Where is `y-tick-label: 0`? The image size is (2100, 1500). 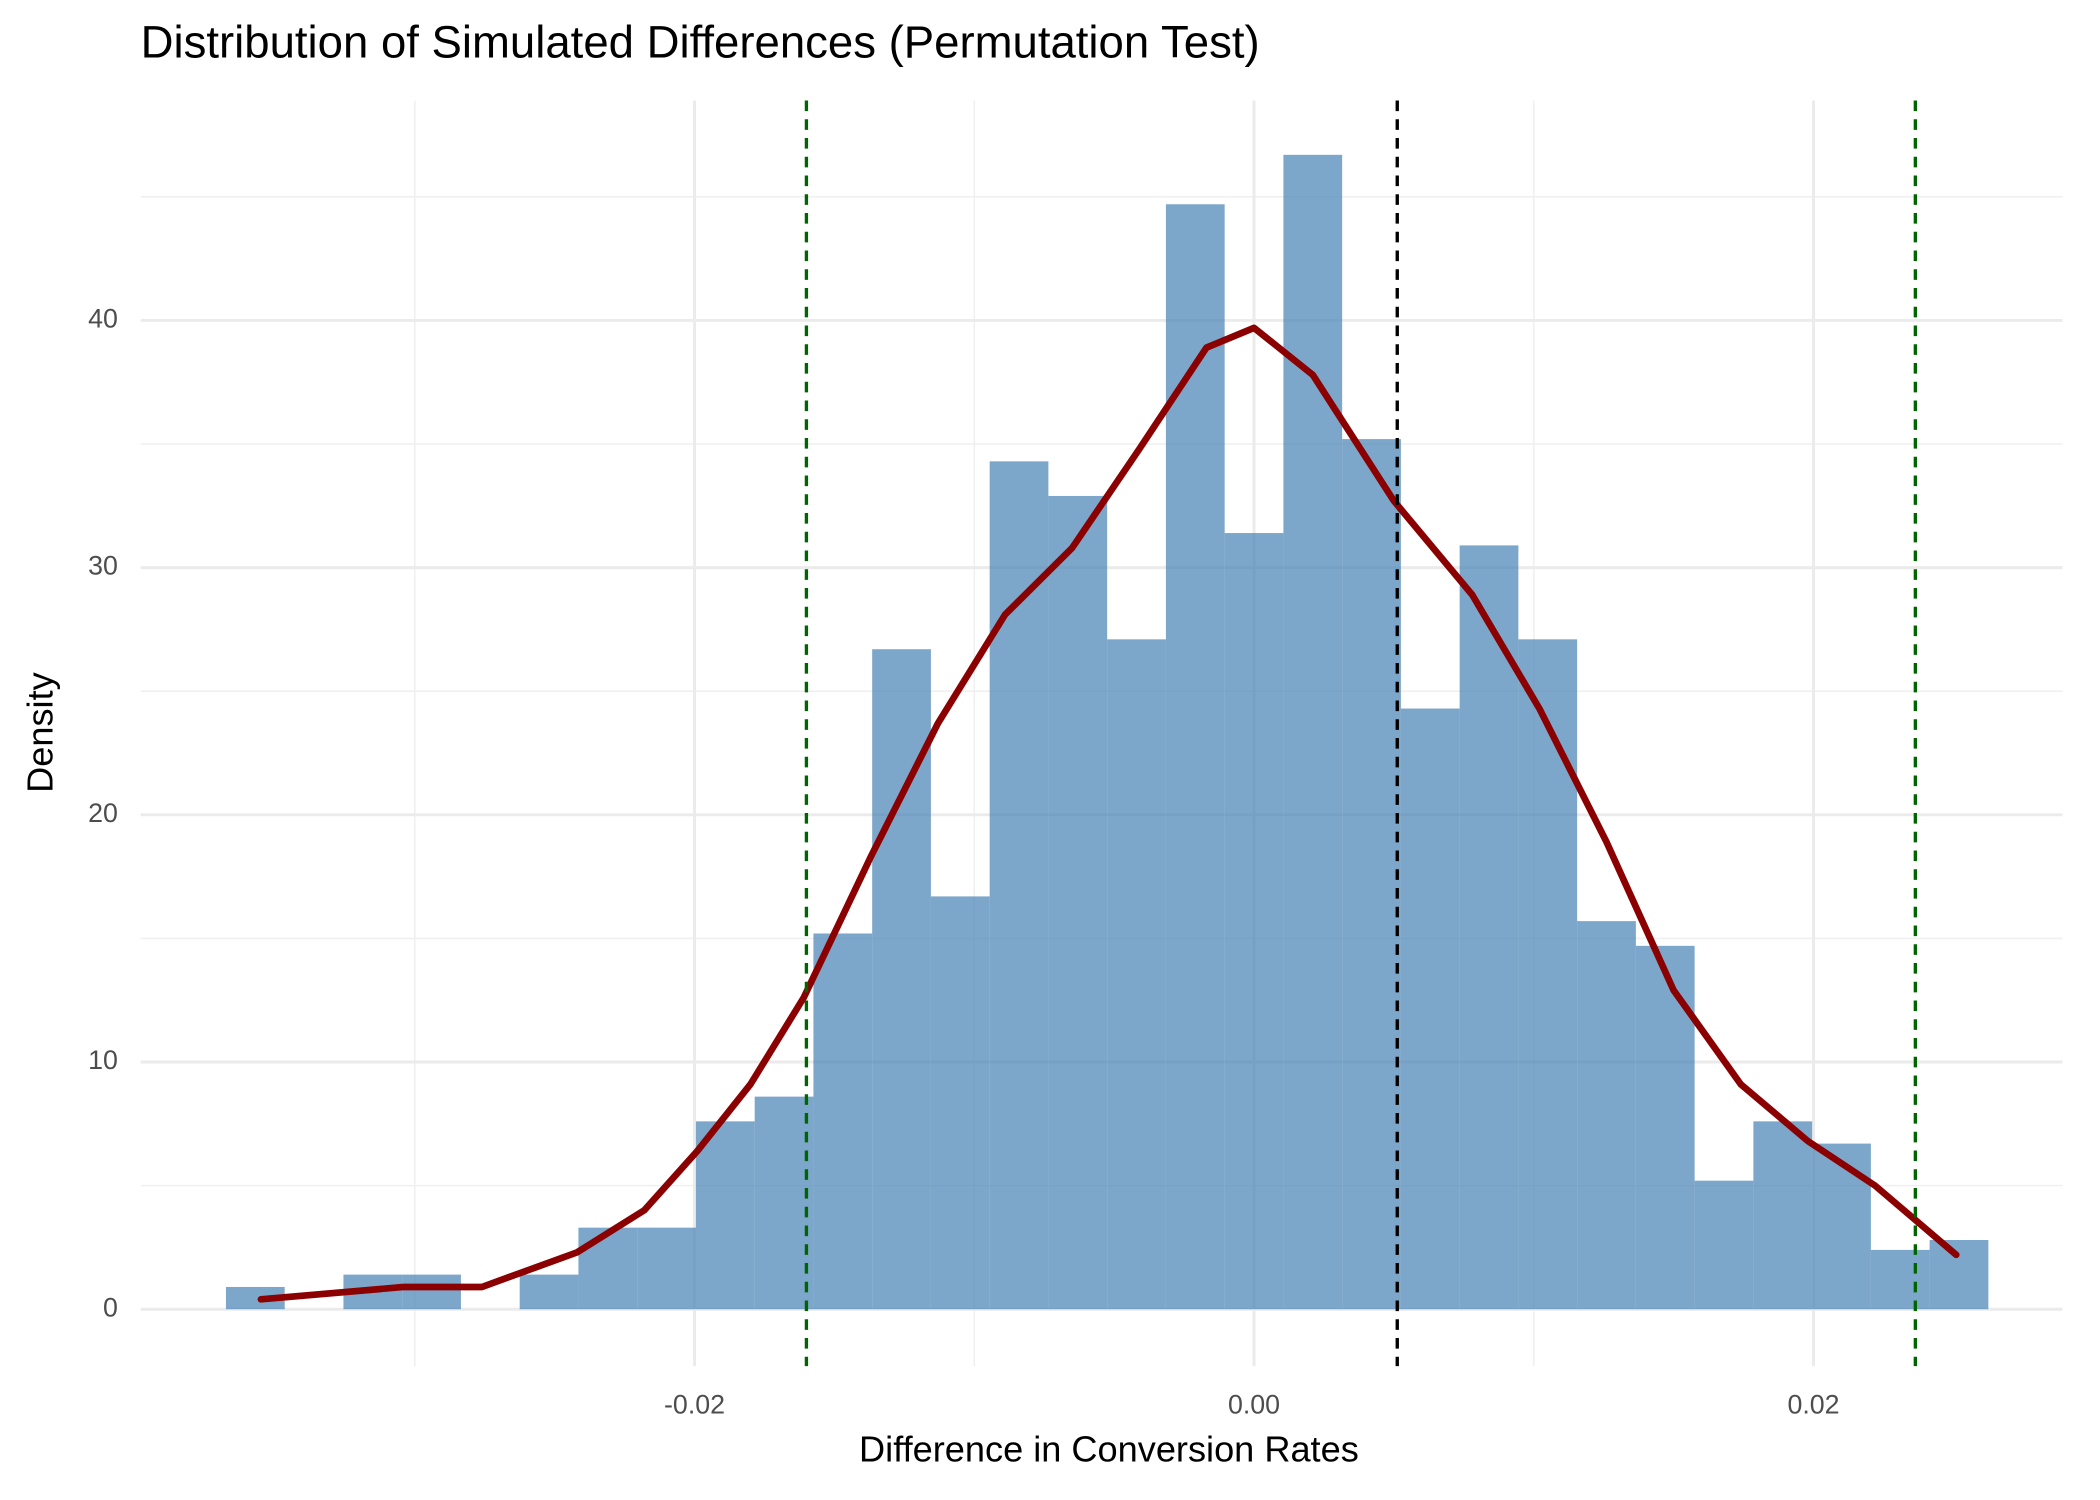 y-tick-label: 0 is located at coordinates (110, 1307).